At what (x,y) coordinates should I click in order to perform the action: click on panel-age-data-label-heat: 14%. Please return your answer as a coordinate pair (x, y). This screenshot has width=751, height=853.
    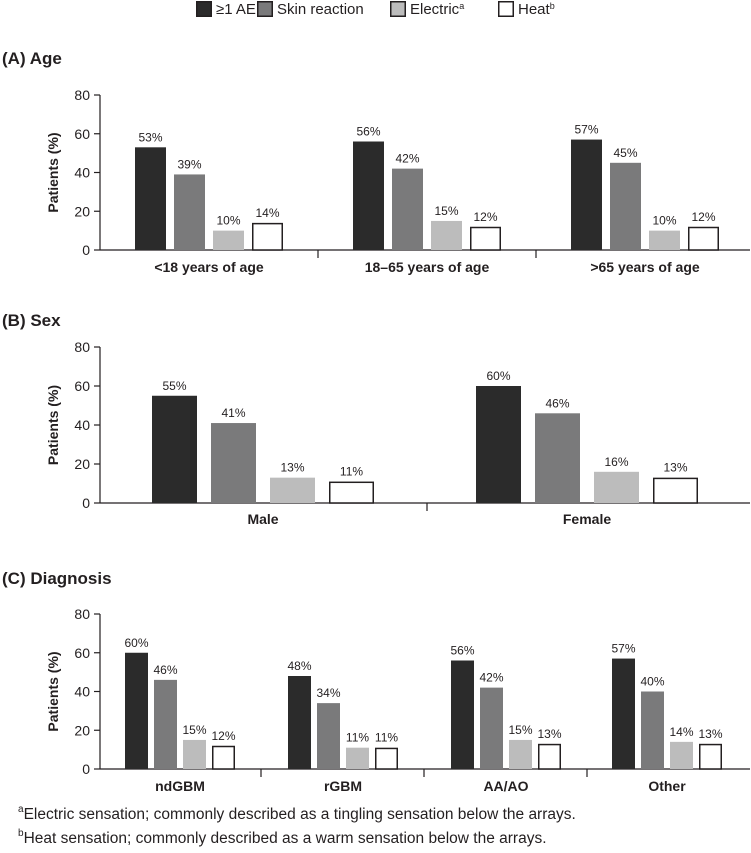
    Looking at the image, I should click on (267, 213).